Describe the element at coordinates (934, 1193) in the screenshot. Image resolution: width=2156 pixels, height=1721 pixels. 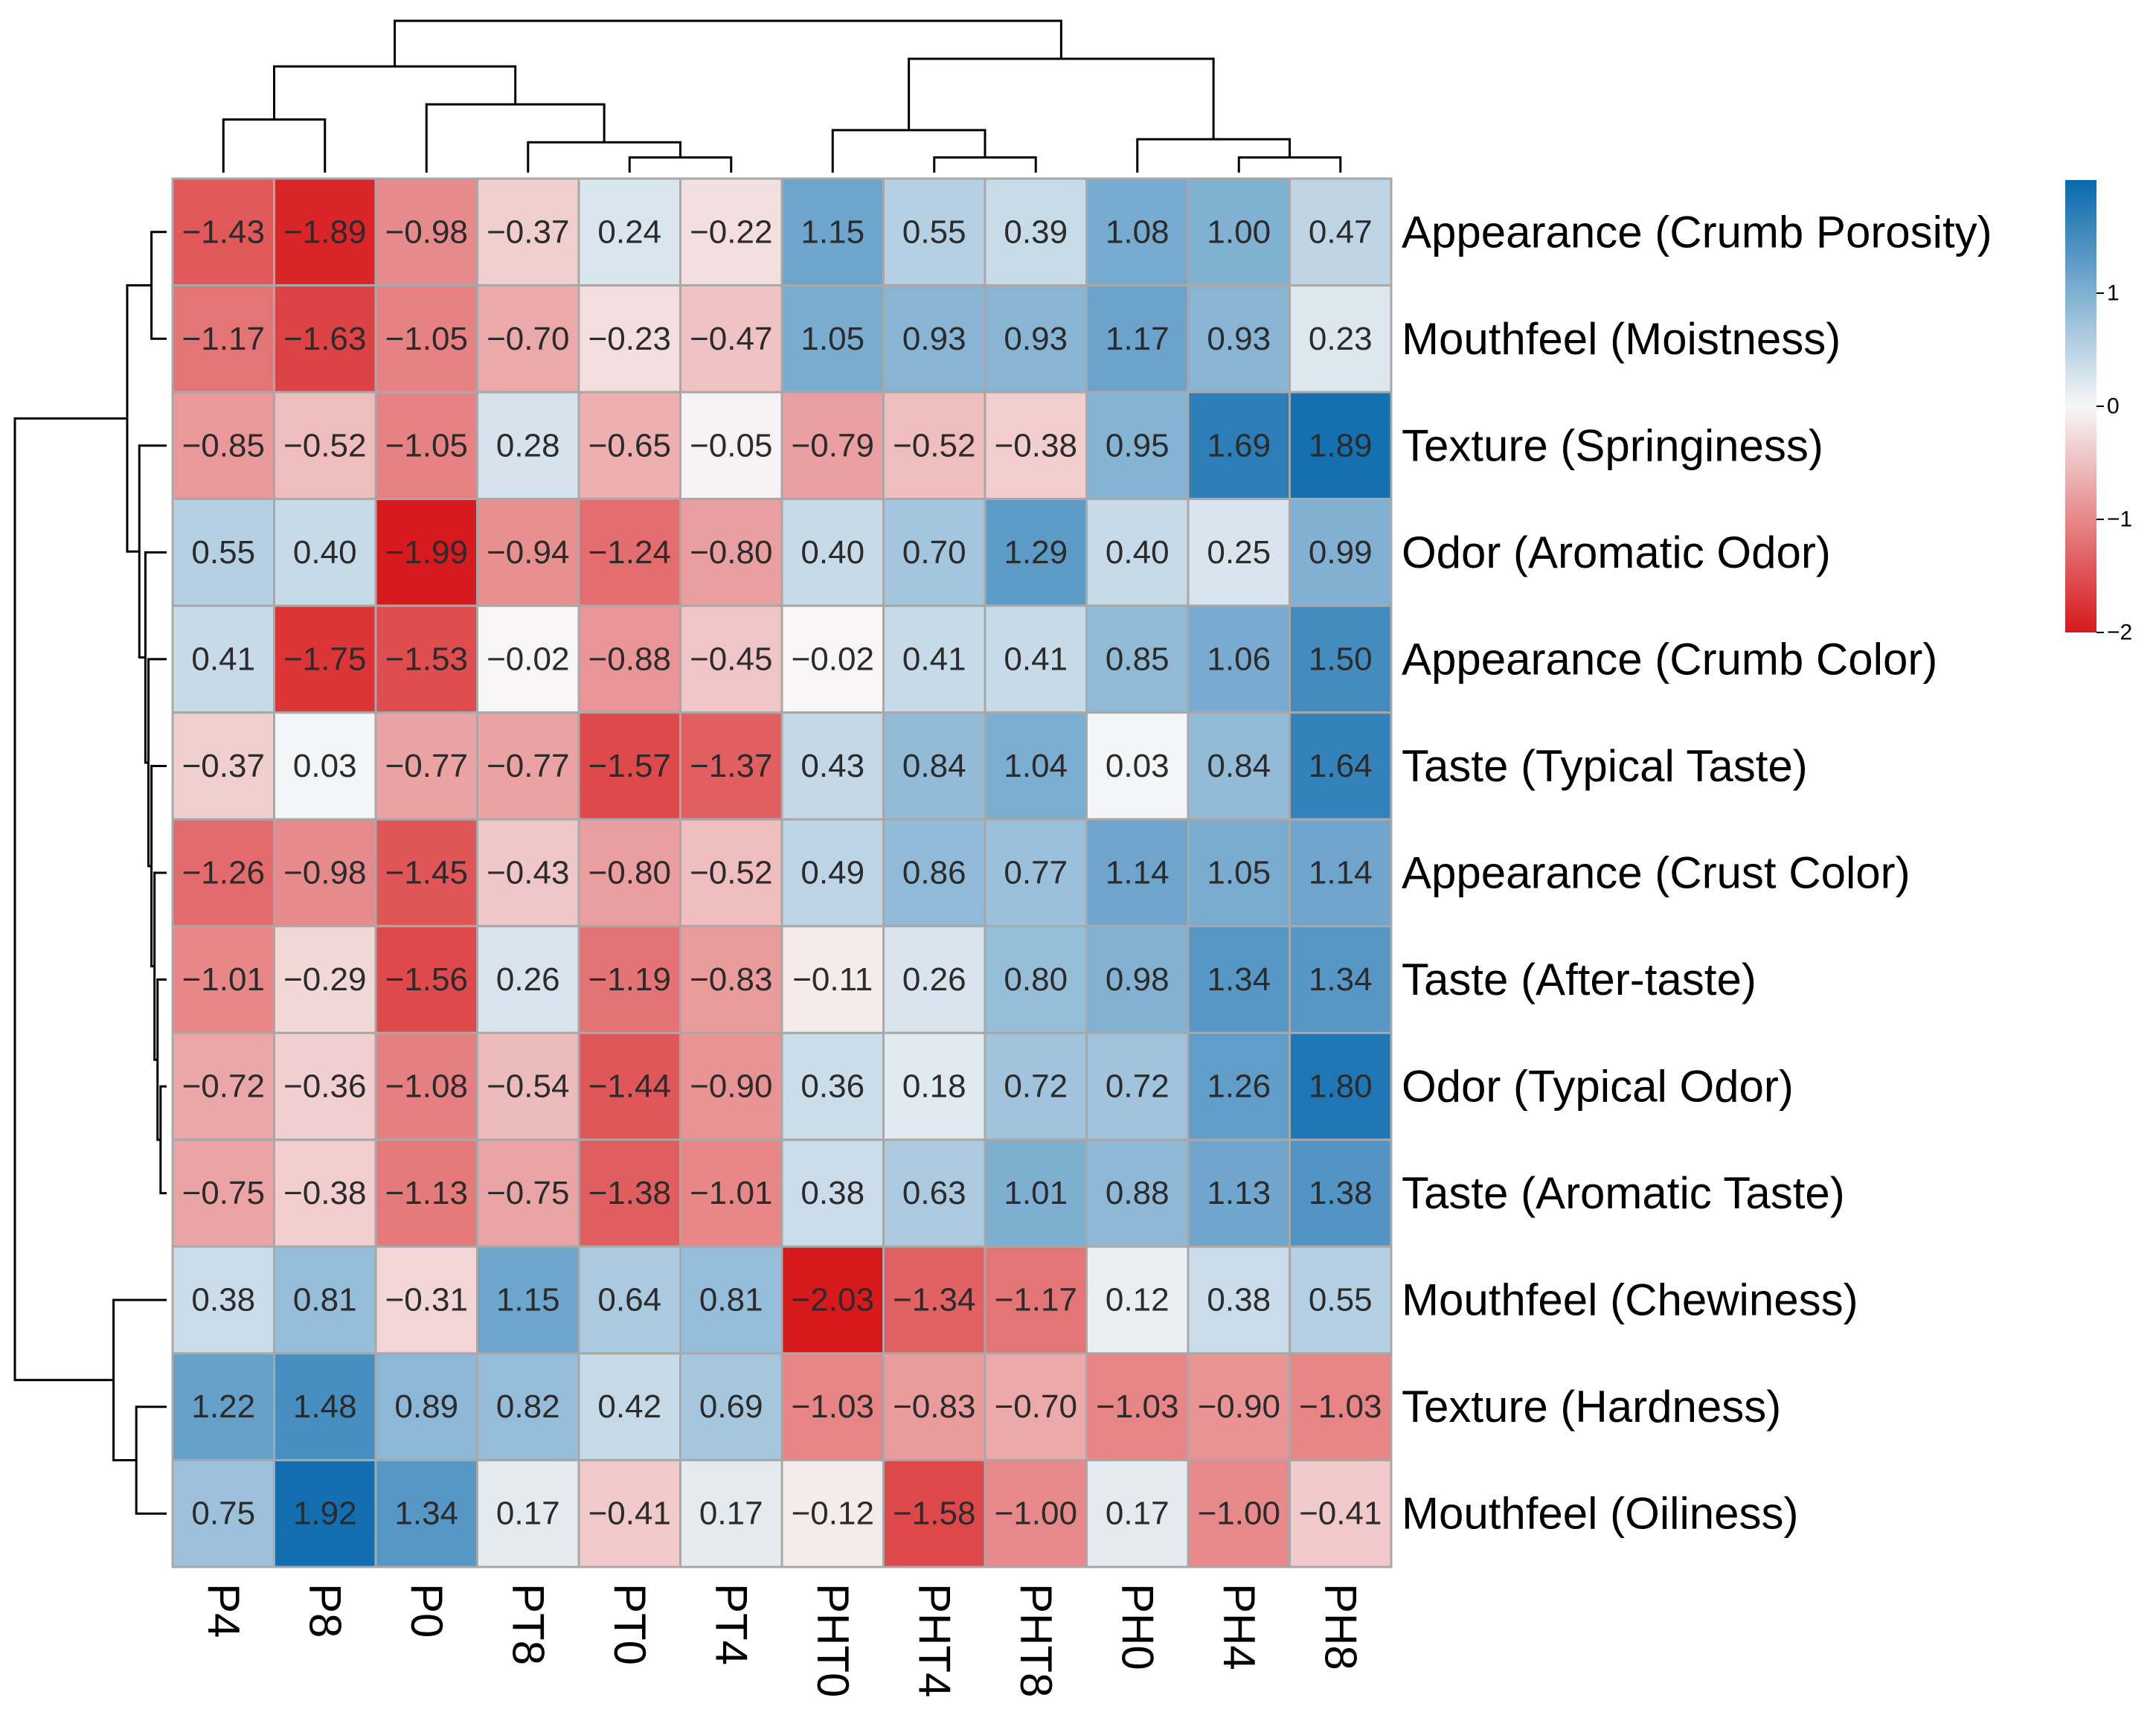
I see `cell-value-label: 0.63` at that location.